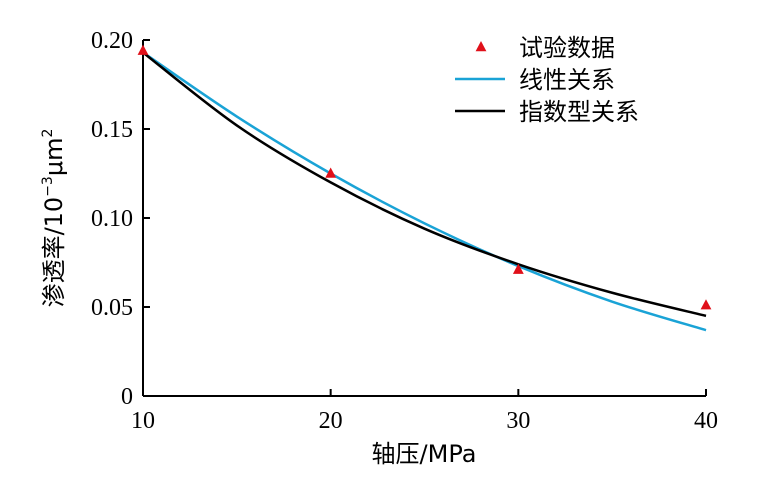  What do you see at coordinates (567, 80) in the screenshot?
I see `legend-label-1: 线性关系` at bounding box center [567, 80].